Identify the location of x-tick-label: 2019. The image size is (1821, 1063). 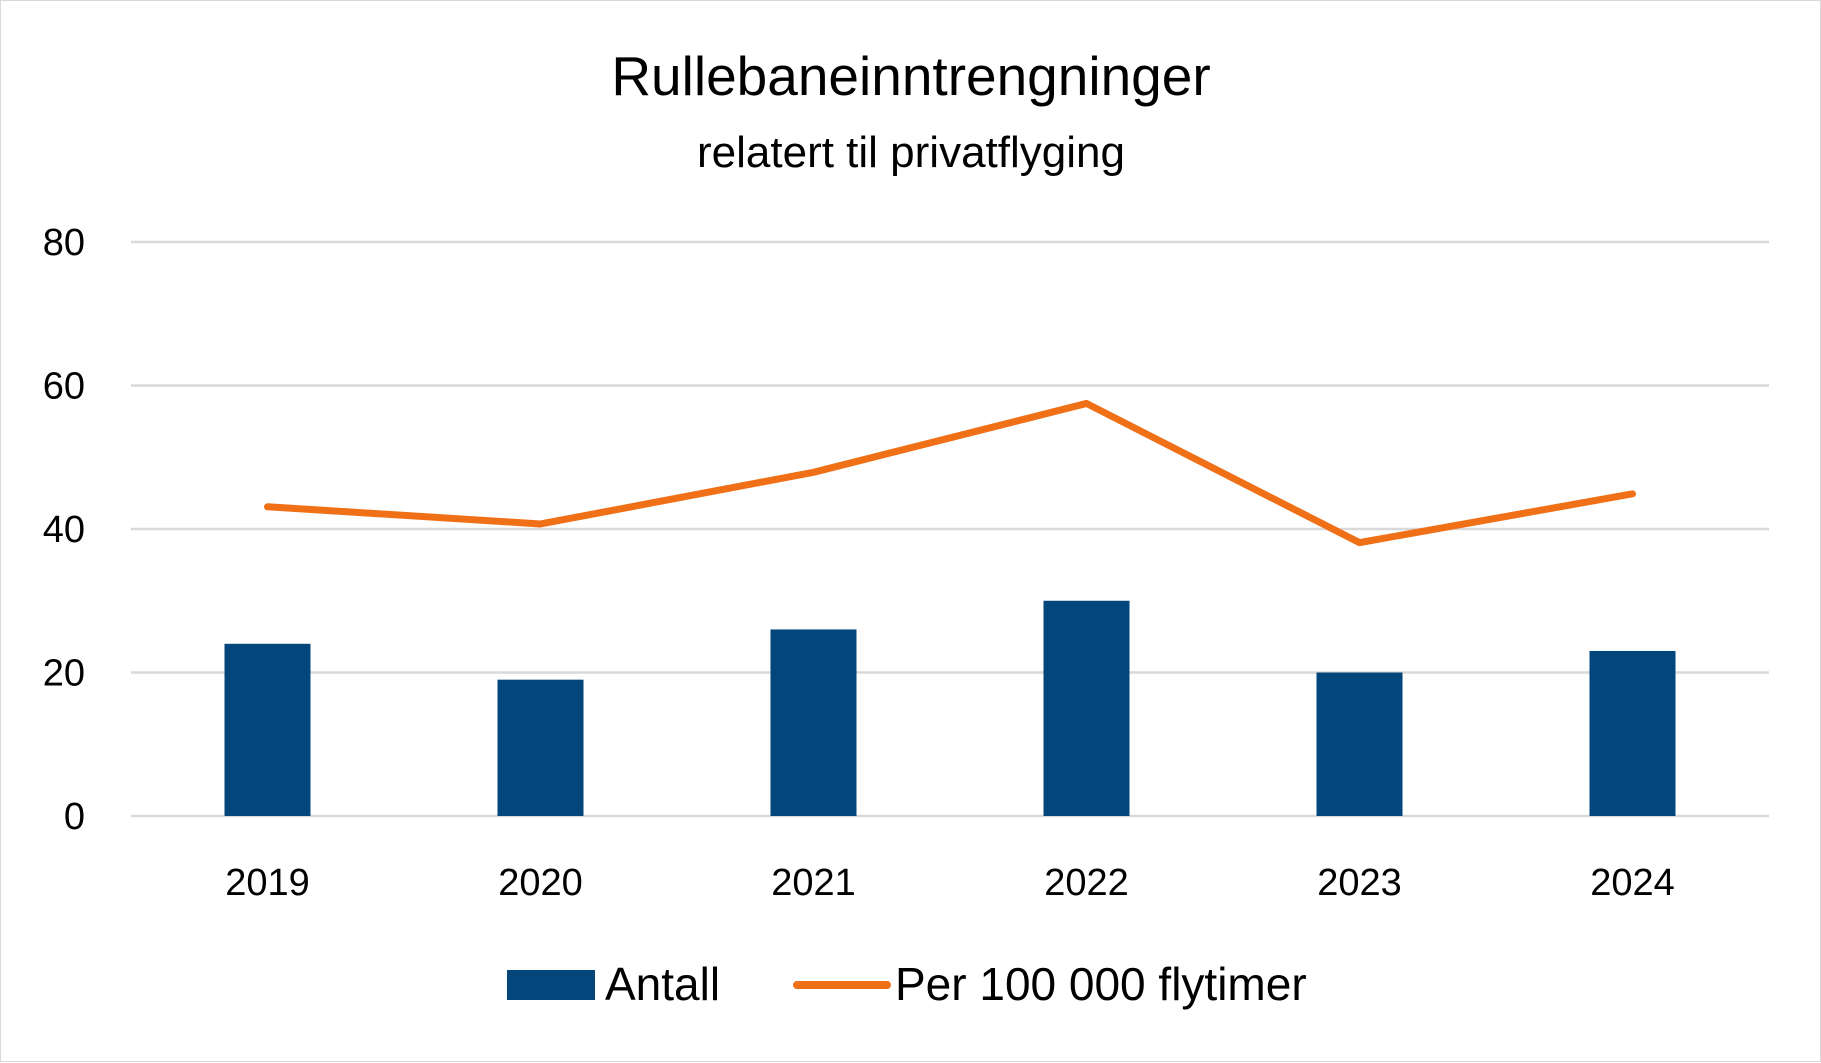
(267, 883).